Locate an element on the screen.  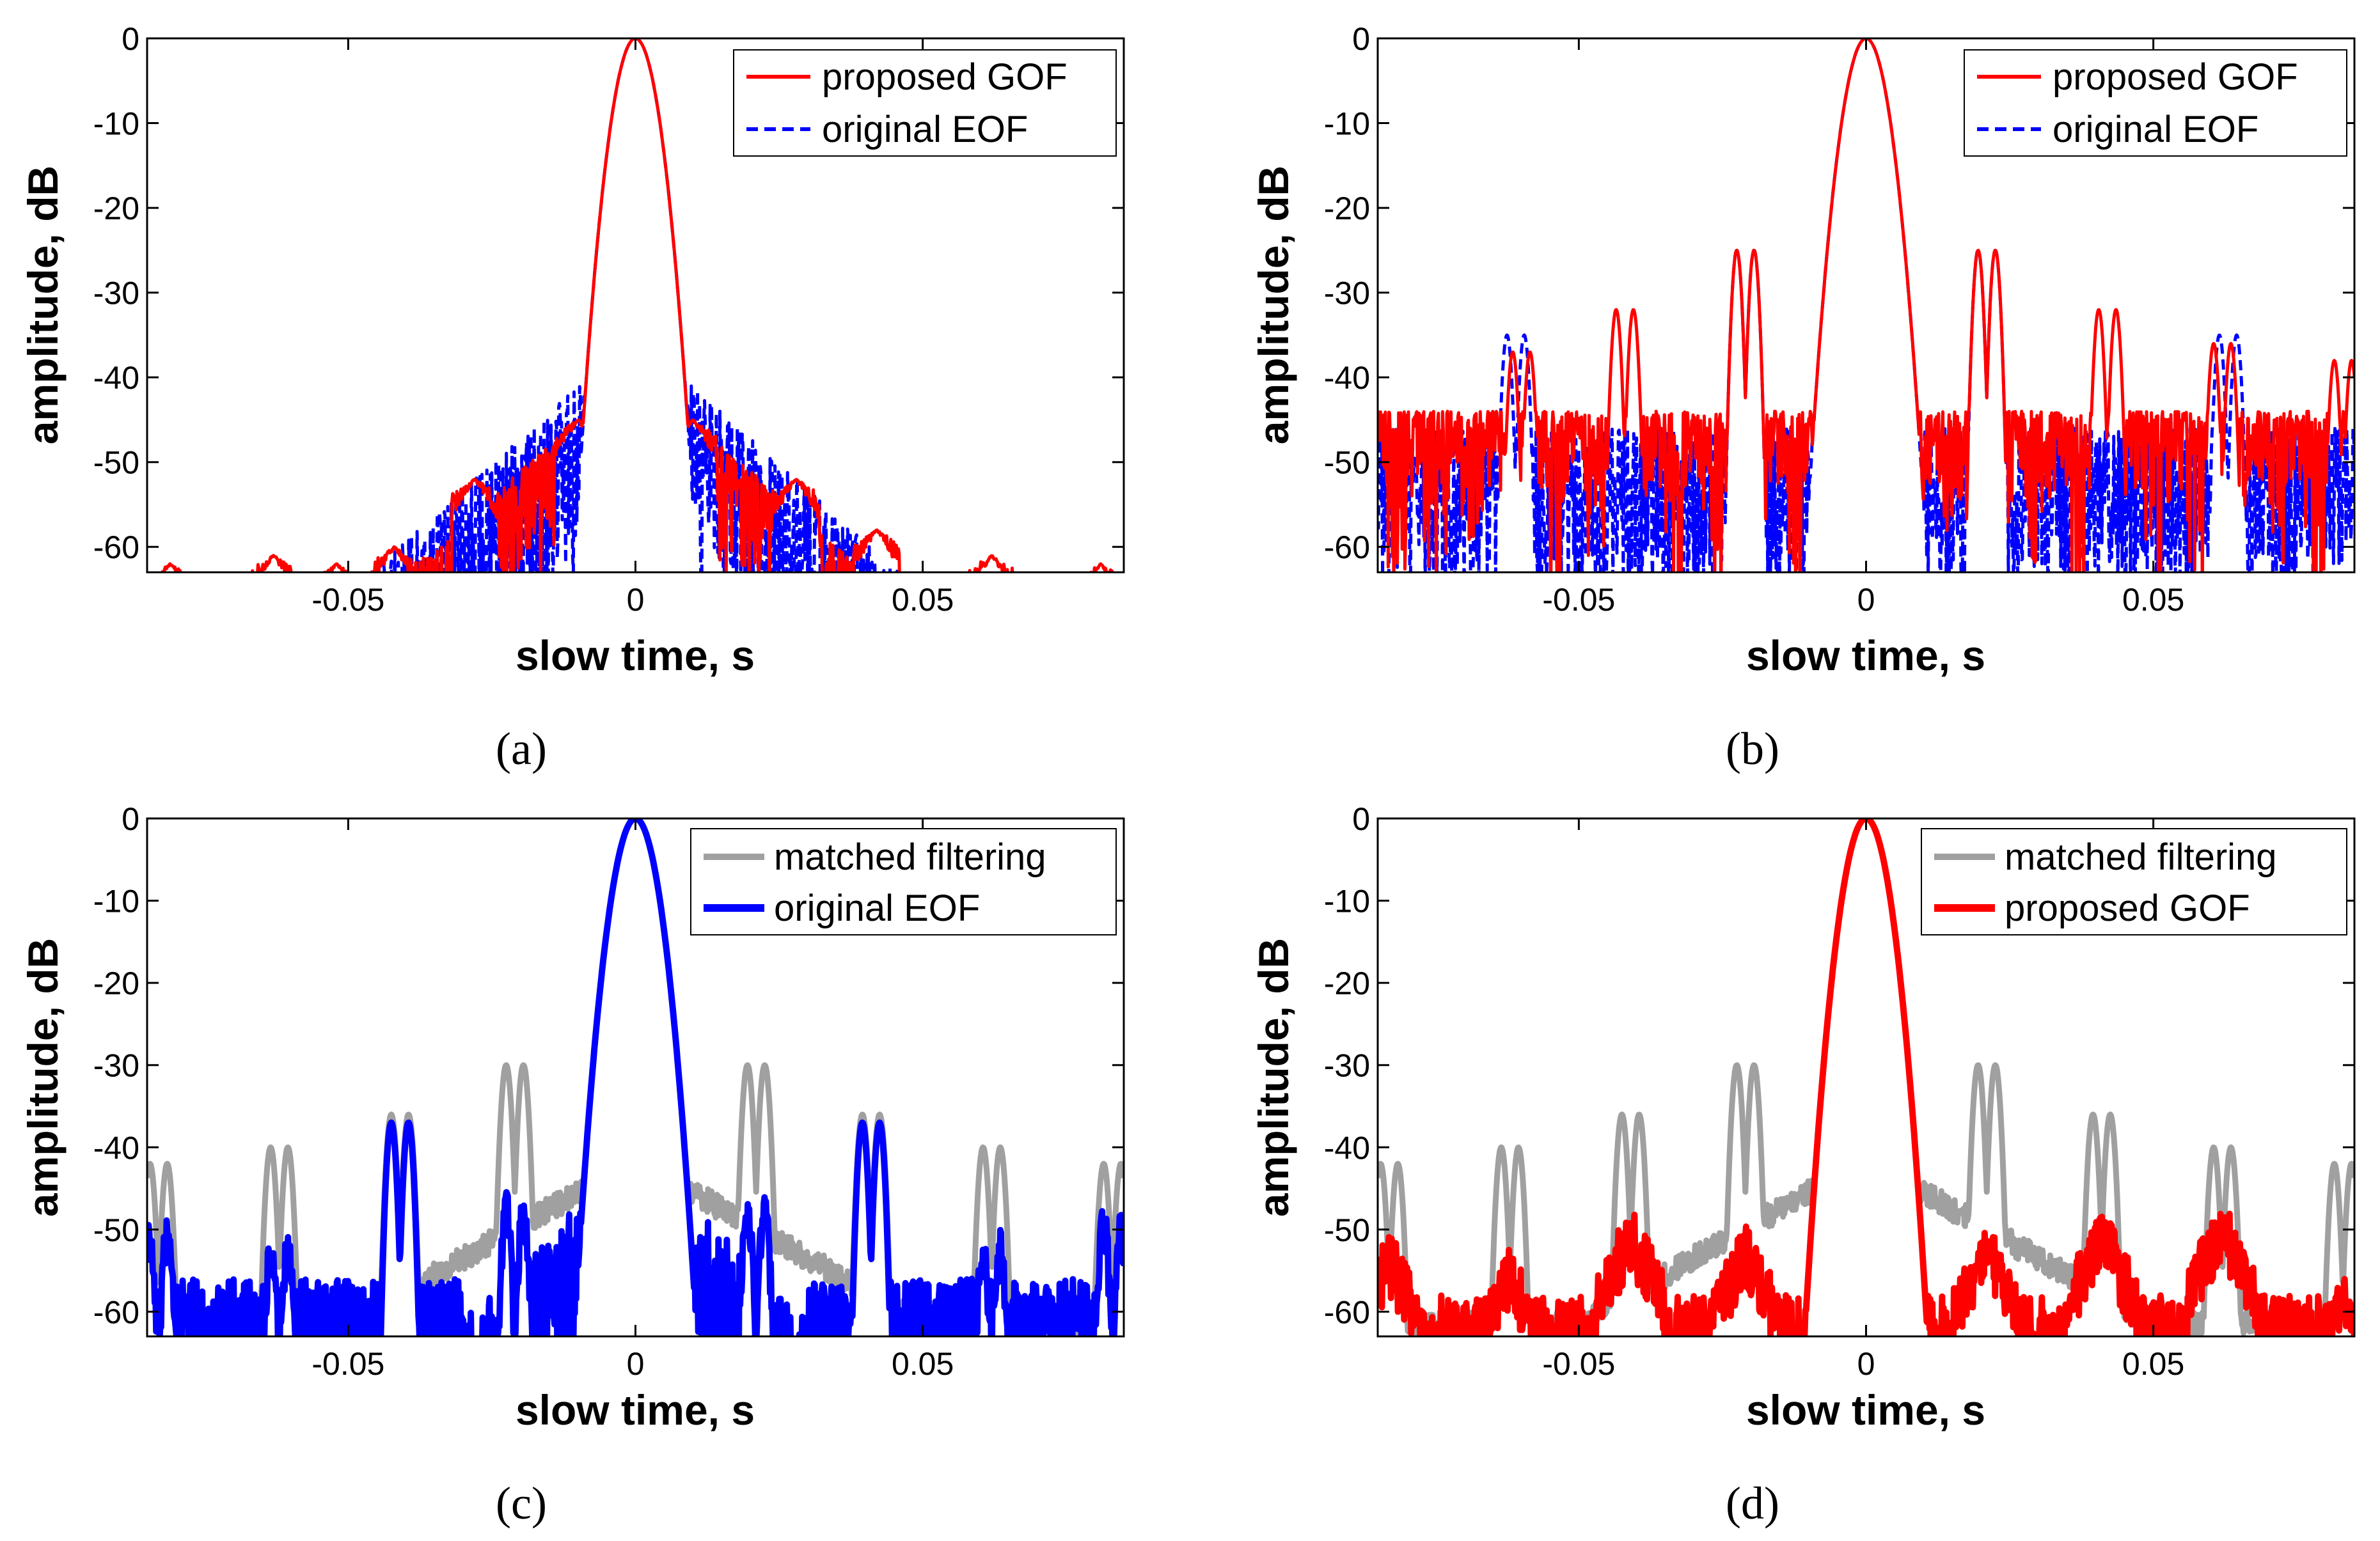
panel-d-xlabel: slow time, s is located at coordinates (1865, 1410).